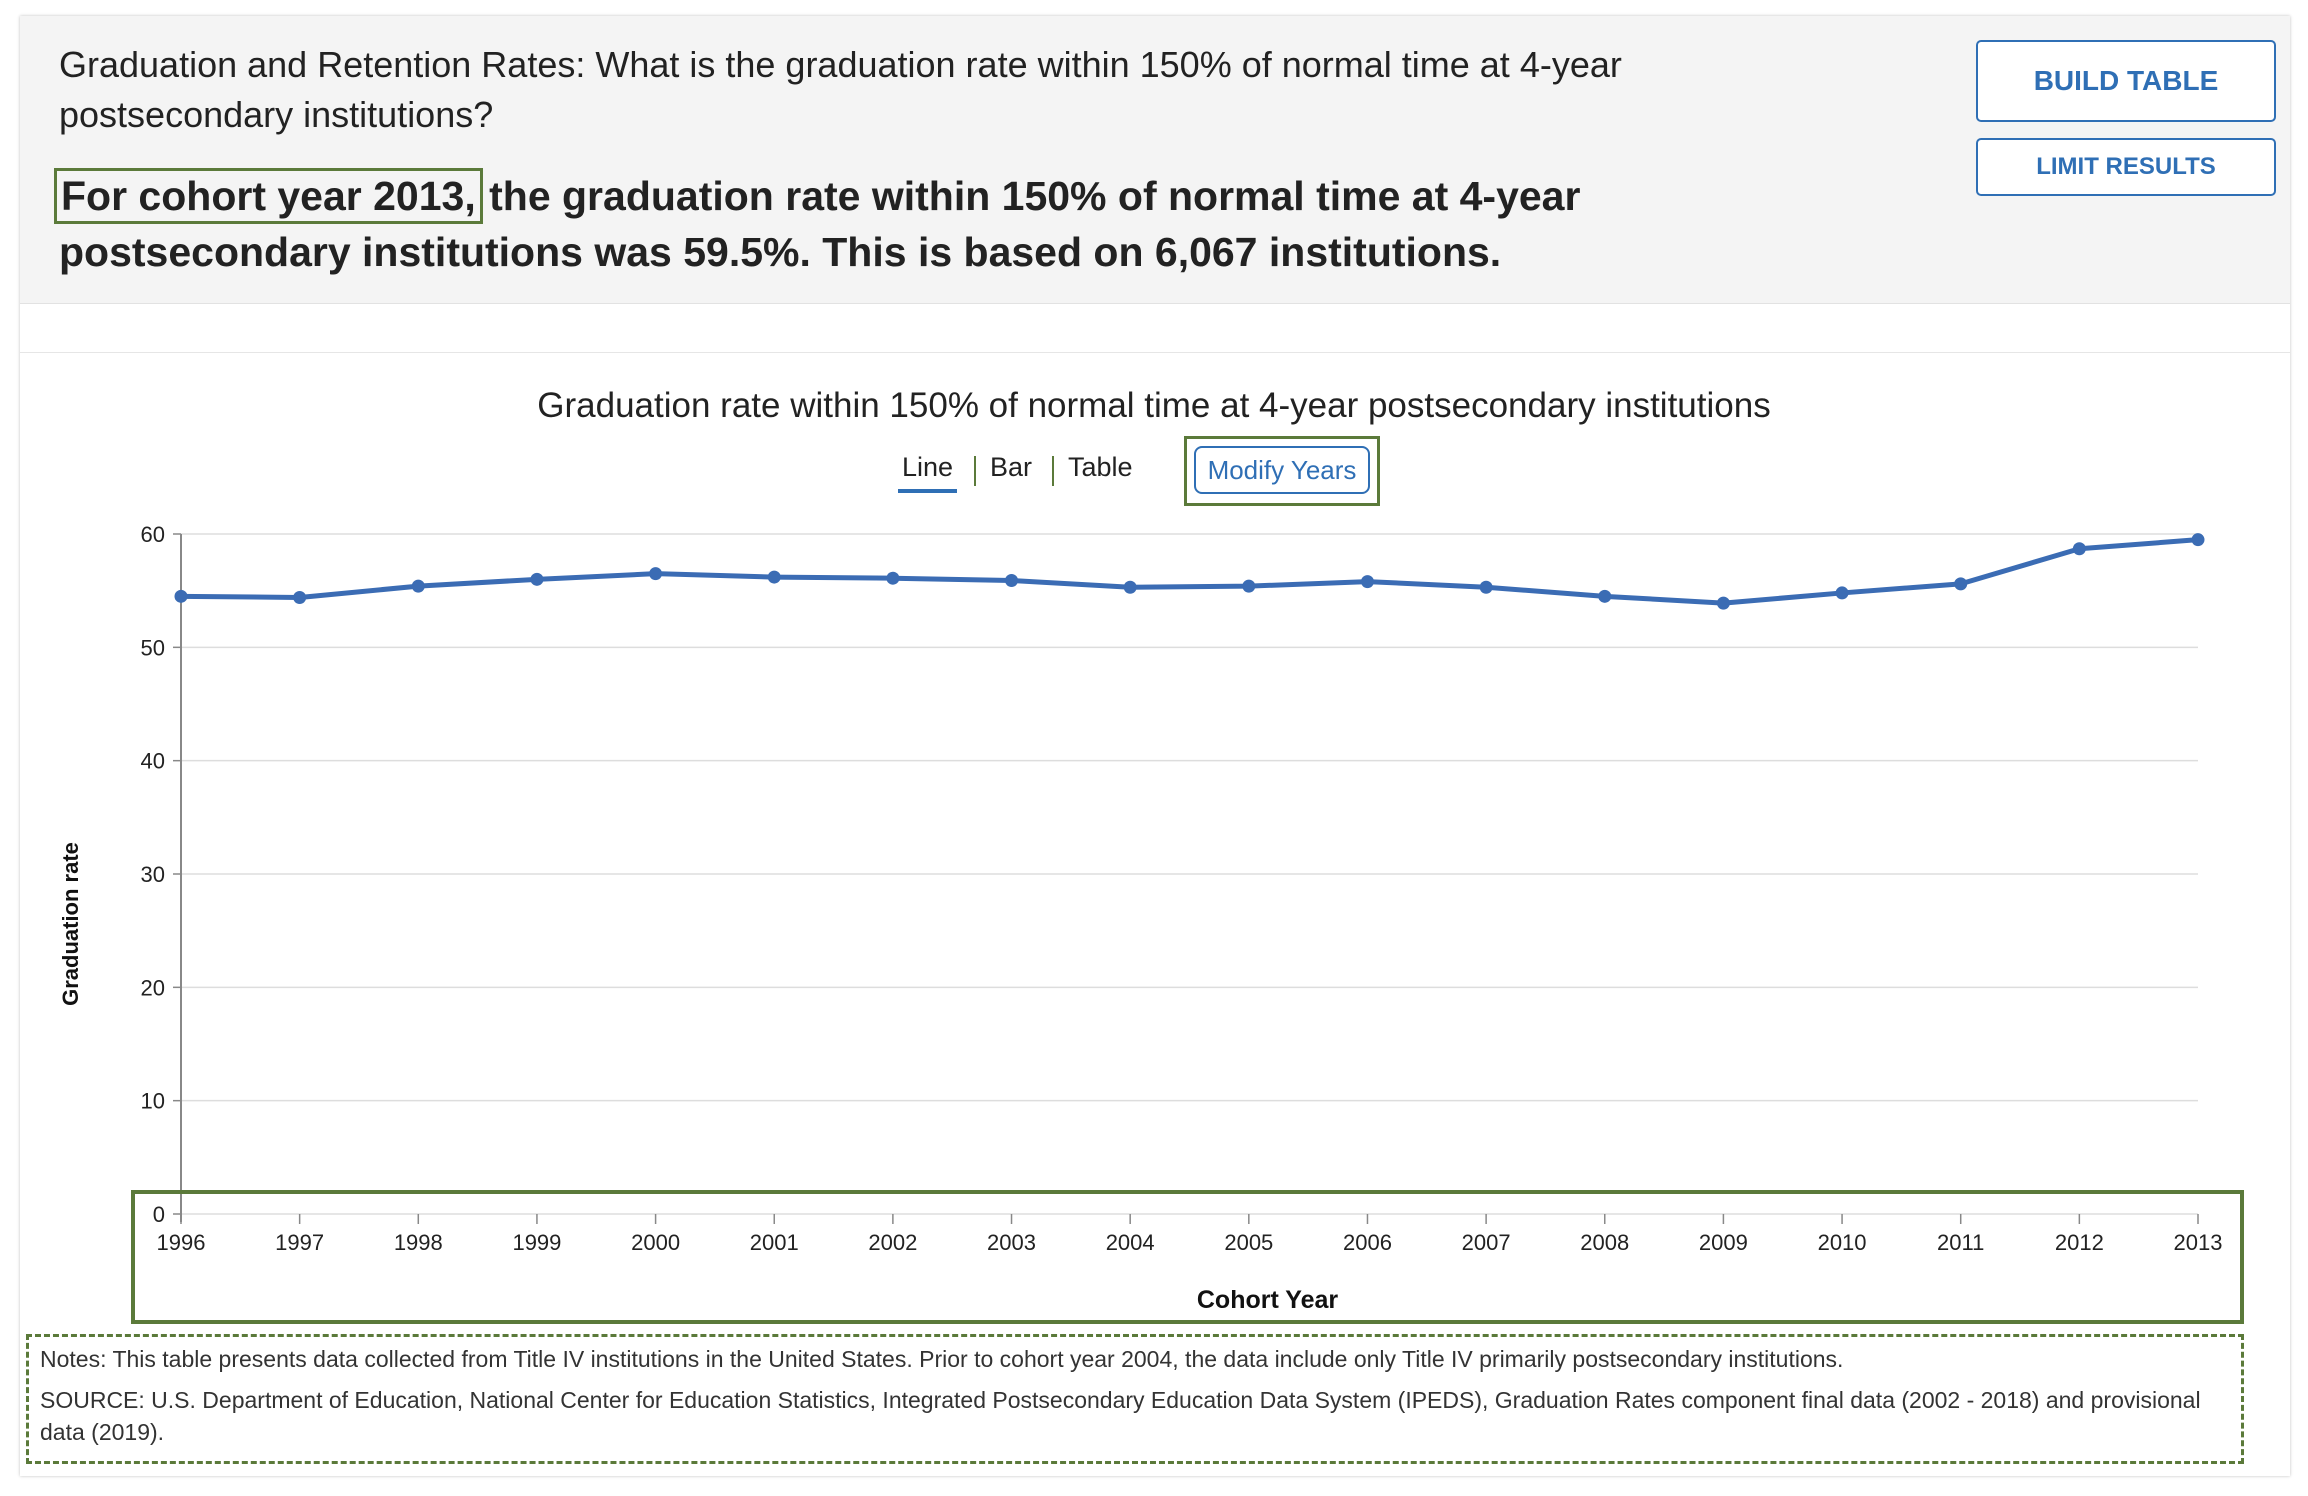  I want to click on build-table-button: BUILD TABLE, so click(2126, 81).